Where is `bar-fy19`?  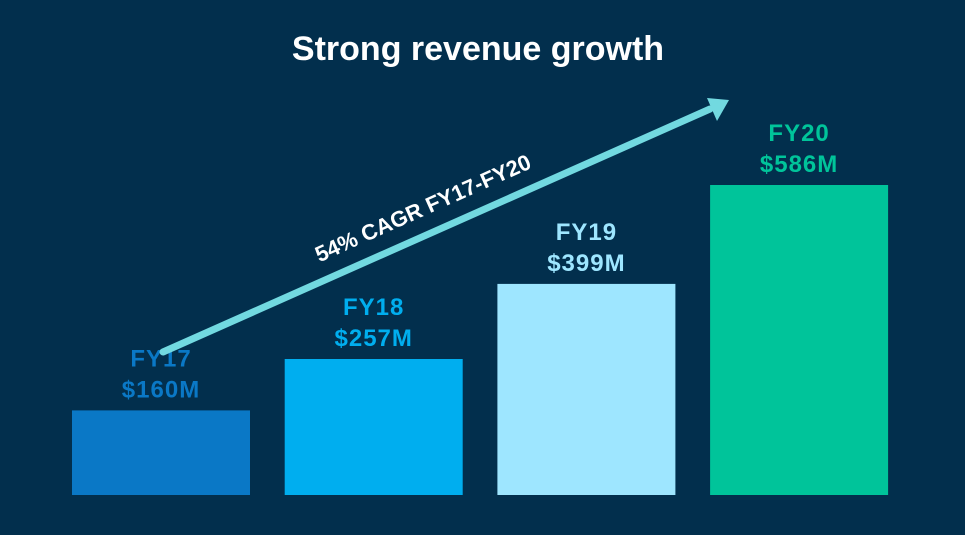 bar-fy19 is located at coordinates (586, 389).